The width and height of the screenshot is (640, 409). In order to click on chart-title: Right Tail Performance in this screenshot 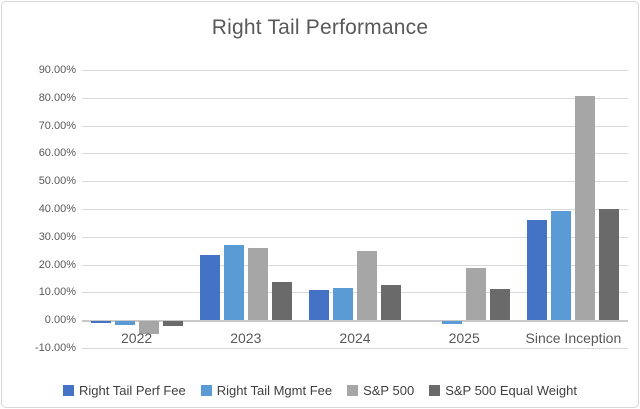, I will do `click(320, 27)`.